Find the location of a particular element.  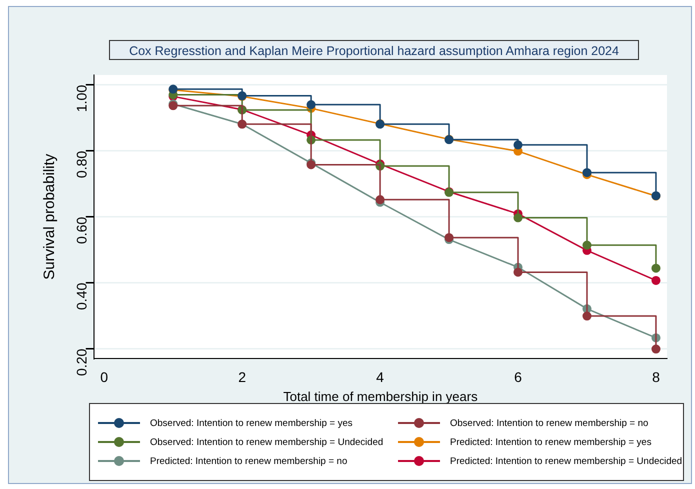

y-tick-label: 0.20 is located at coordinates (82, 362).